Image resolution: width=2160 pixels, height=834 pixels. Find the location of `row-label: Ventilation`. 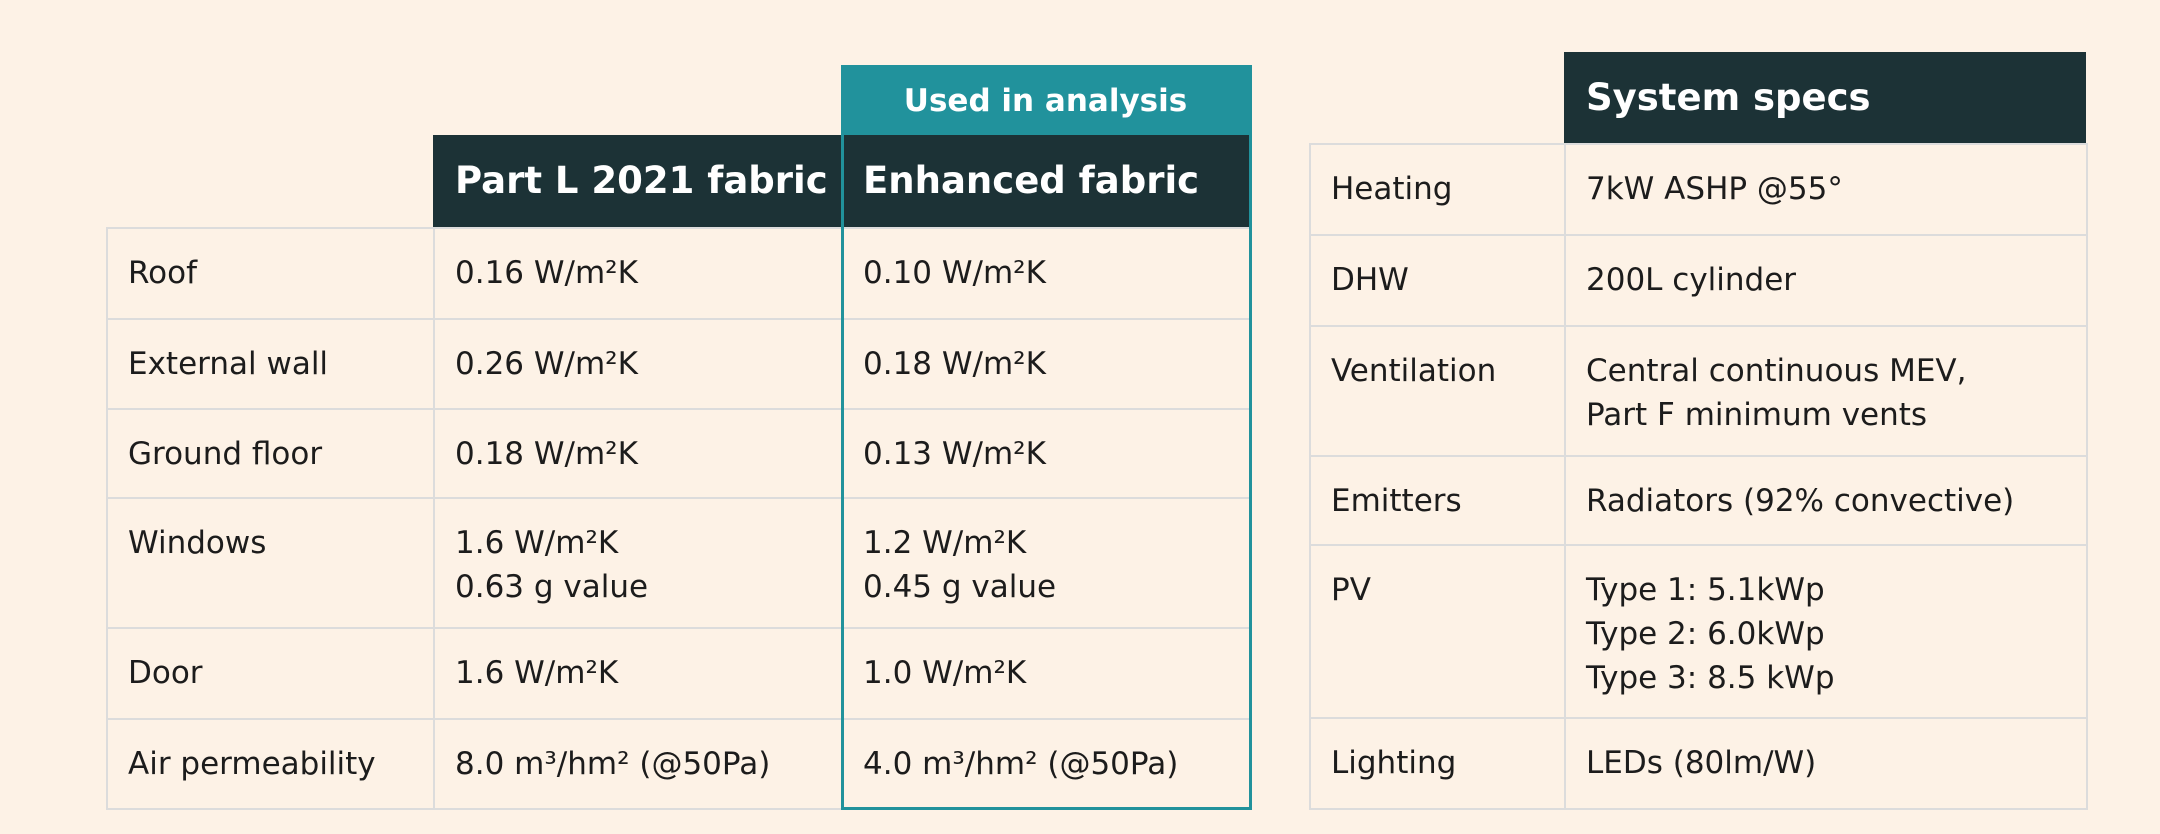

row-label: Ventilation is located at coordinates (1437, 391).